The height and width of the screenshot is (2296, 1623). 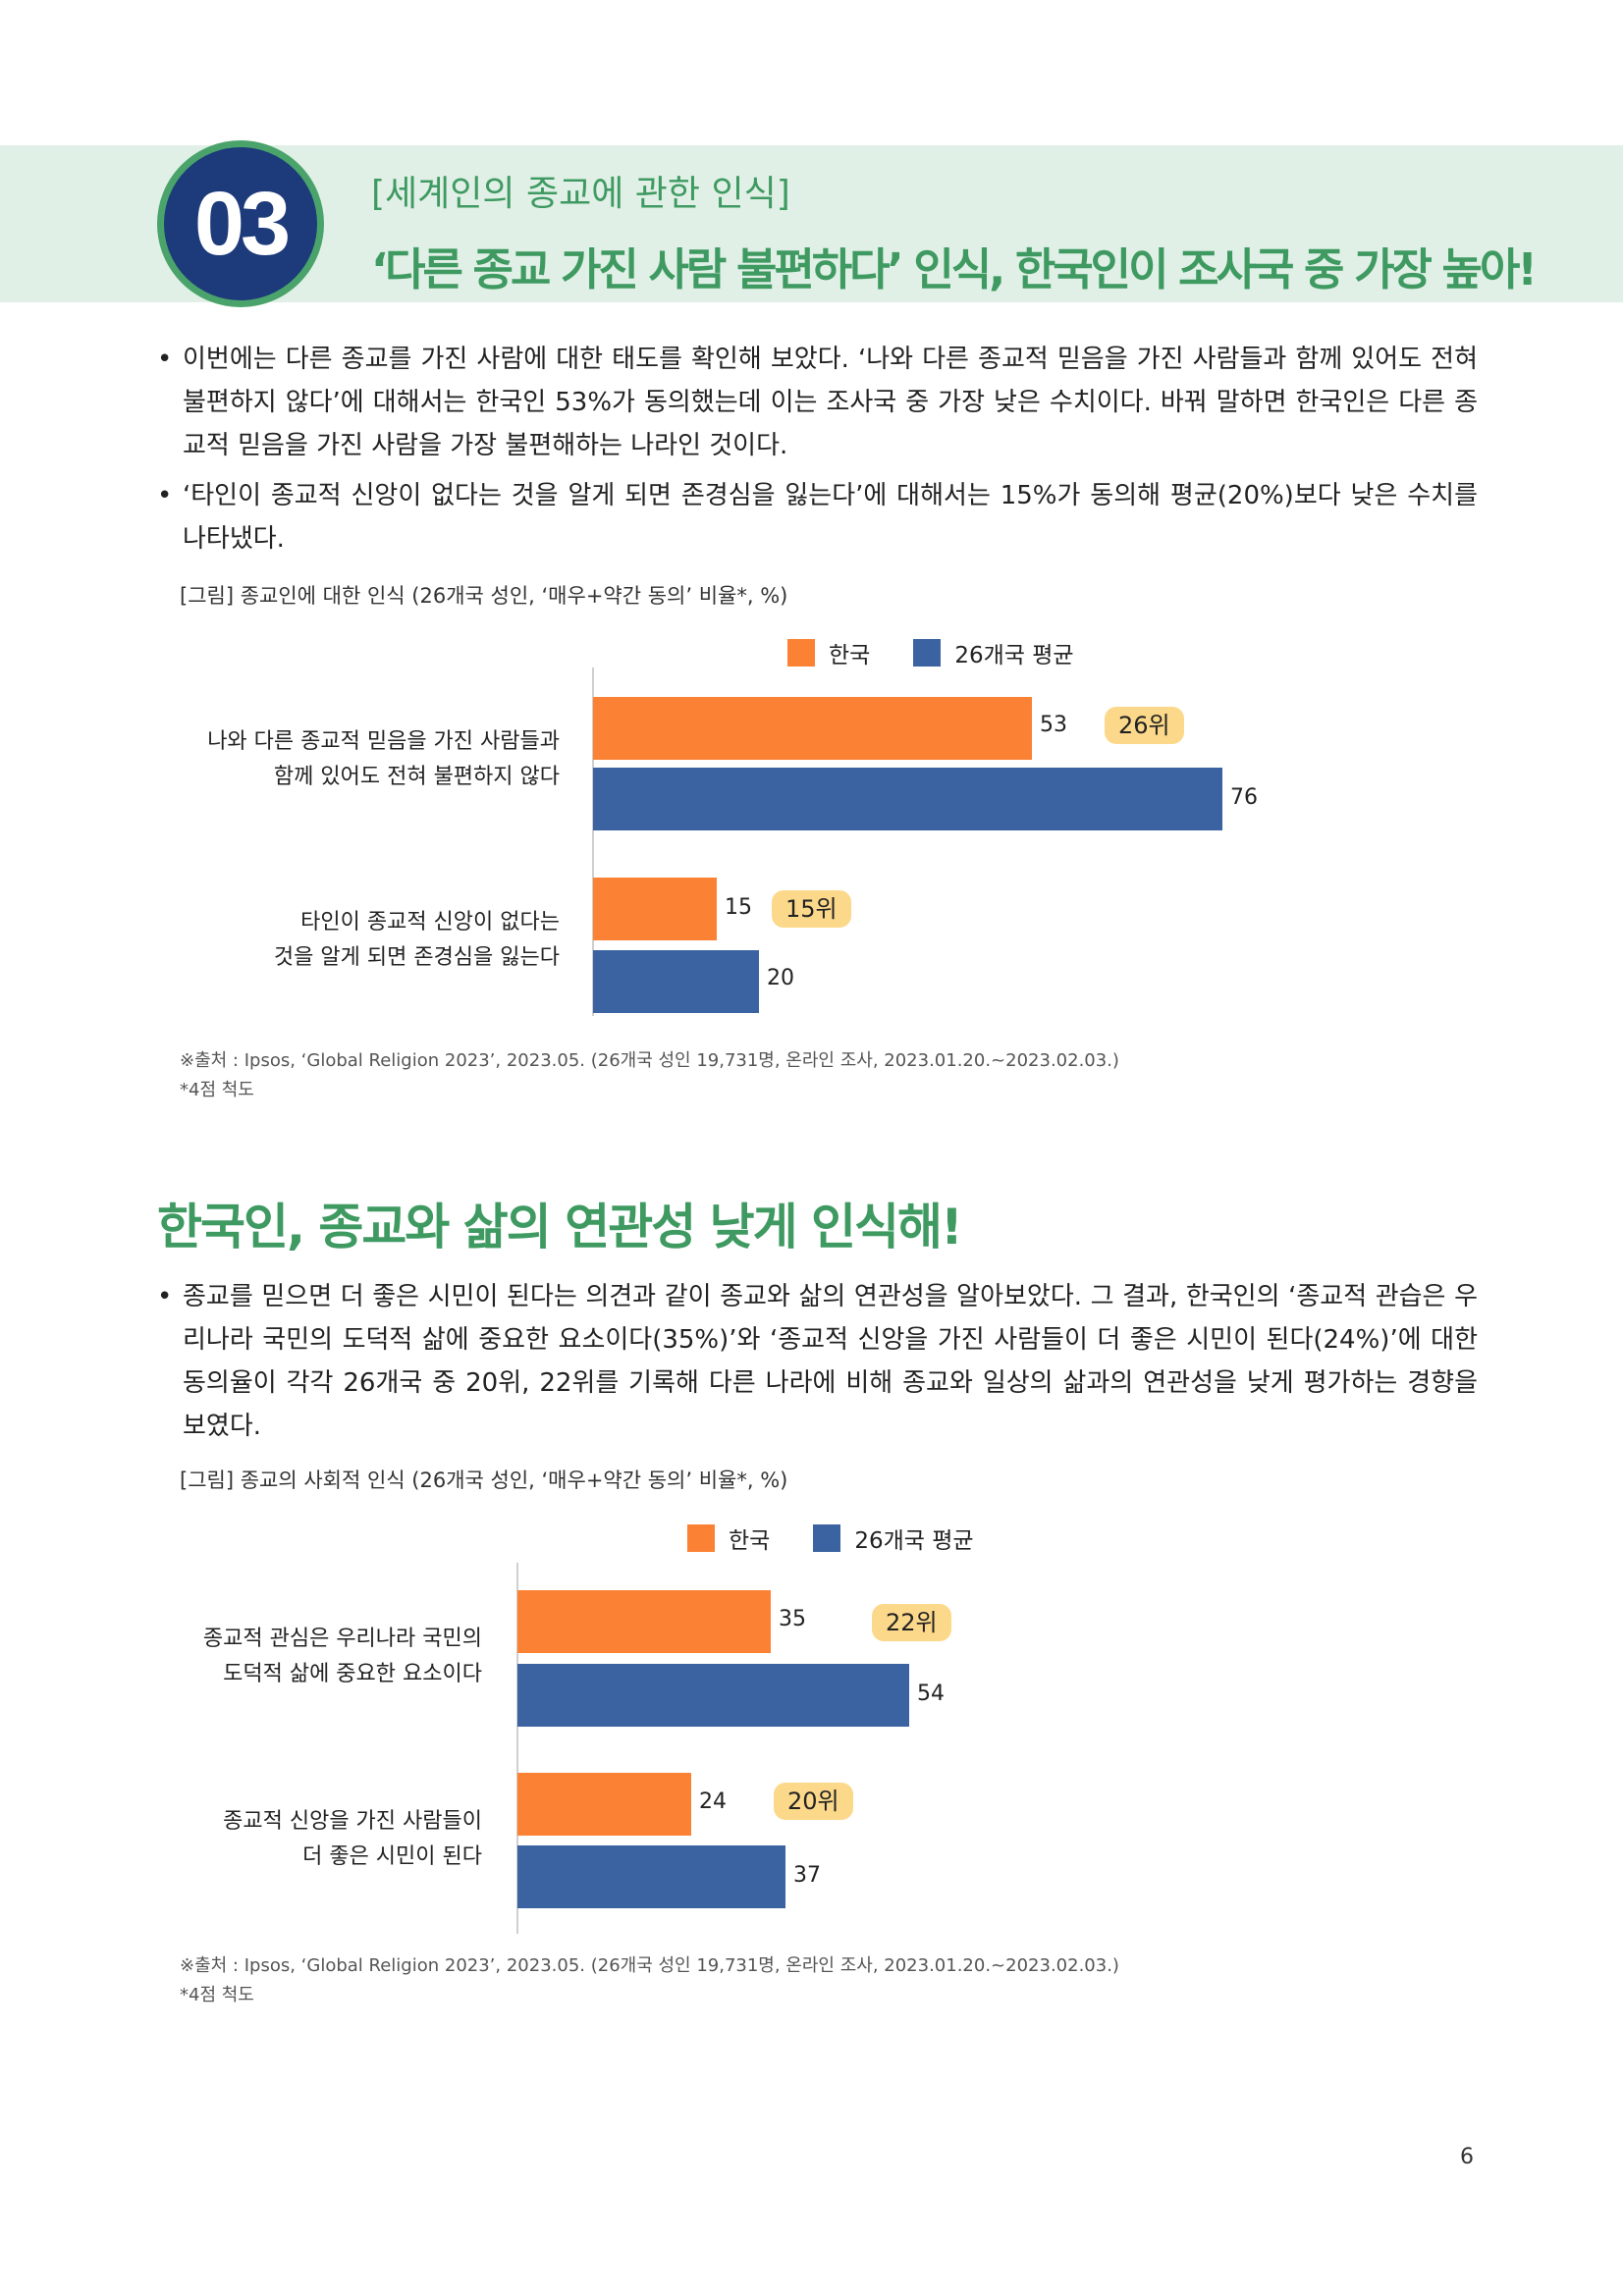 I want to click on chart2-value-korea-2: 24, so click(x=713, y=1802).